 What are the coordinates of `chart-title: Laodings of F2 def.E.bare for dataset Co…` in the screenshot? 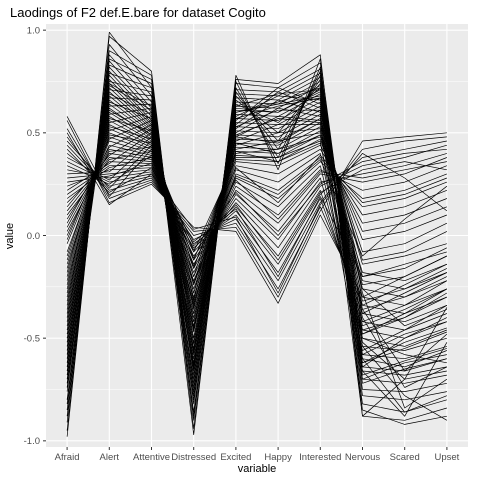 It's located at (138, 12).